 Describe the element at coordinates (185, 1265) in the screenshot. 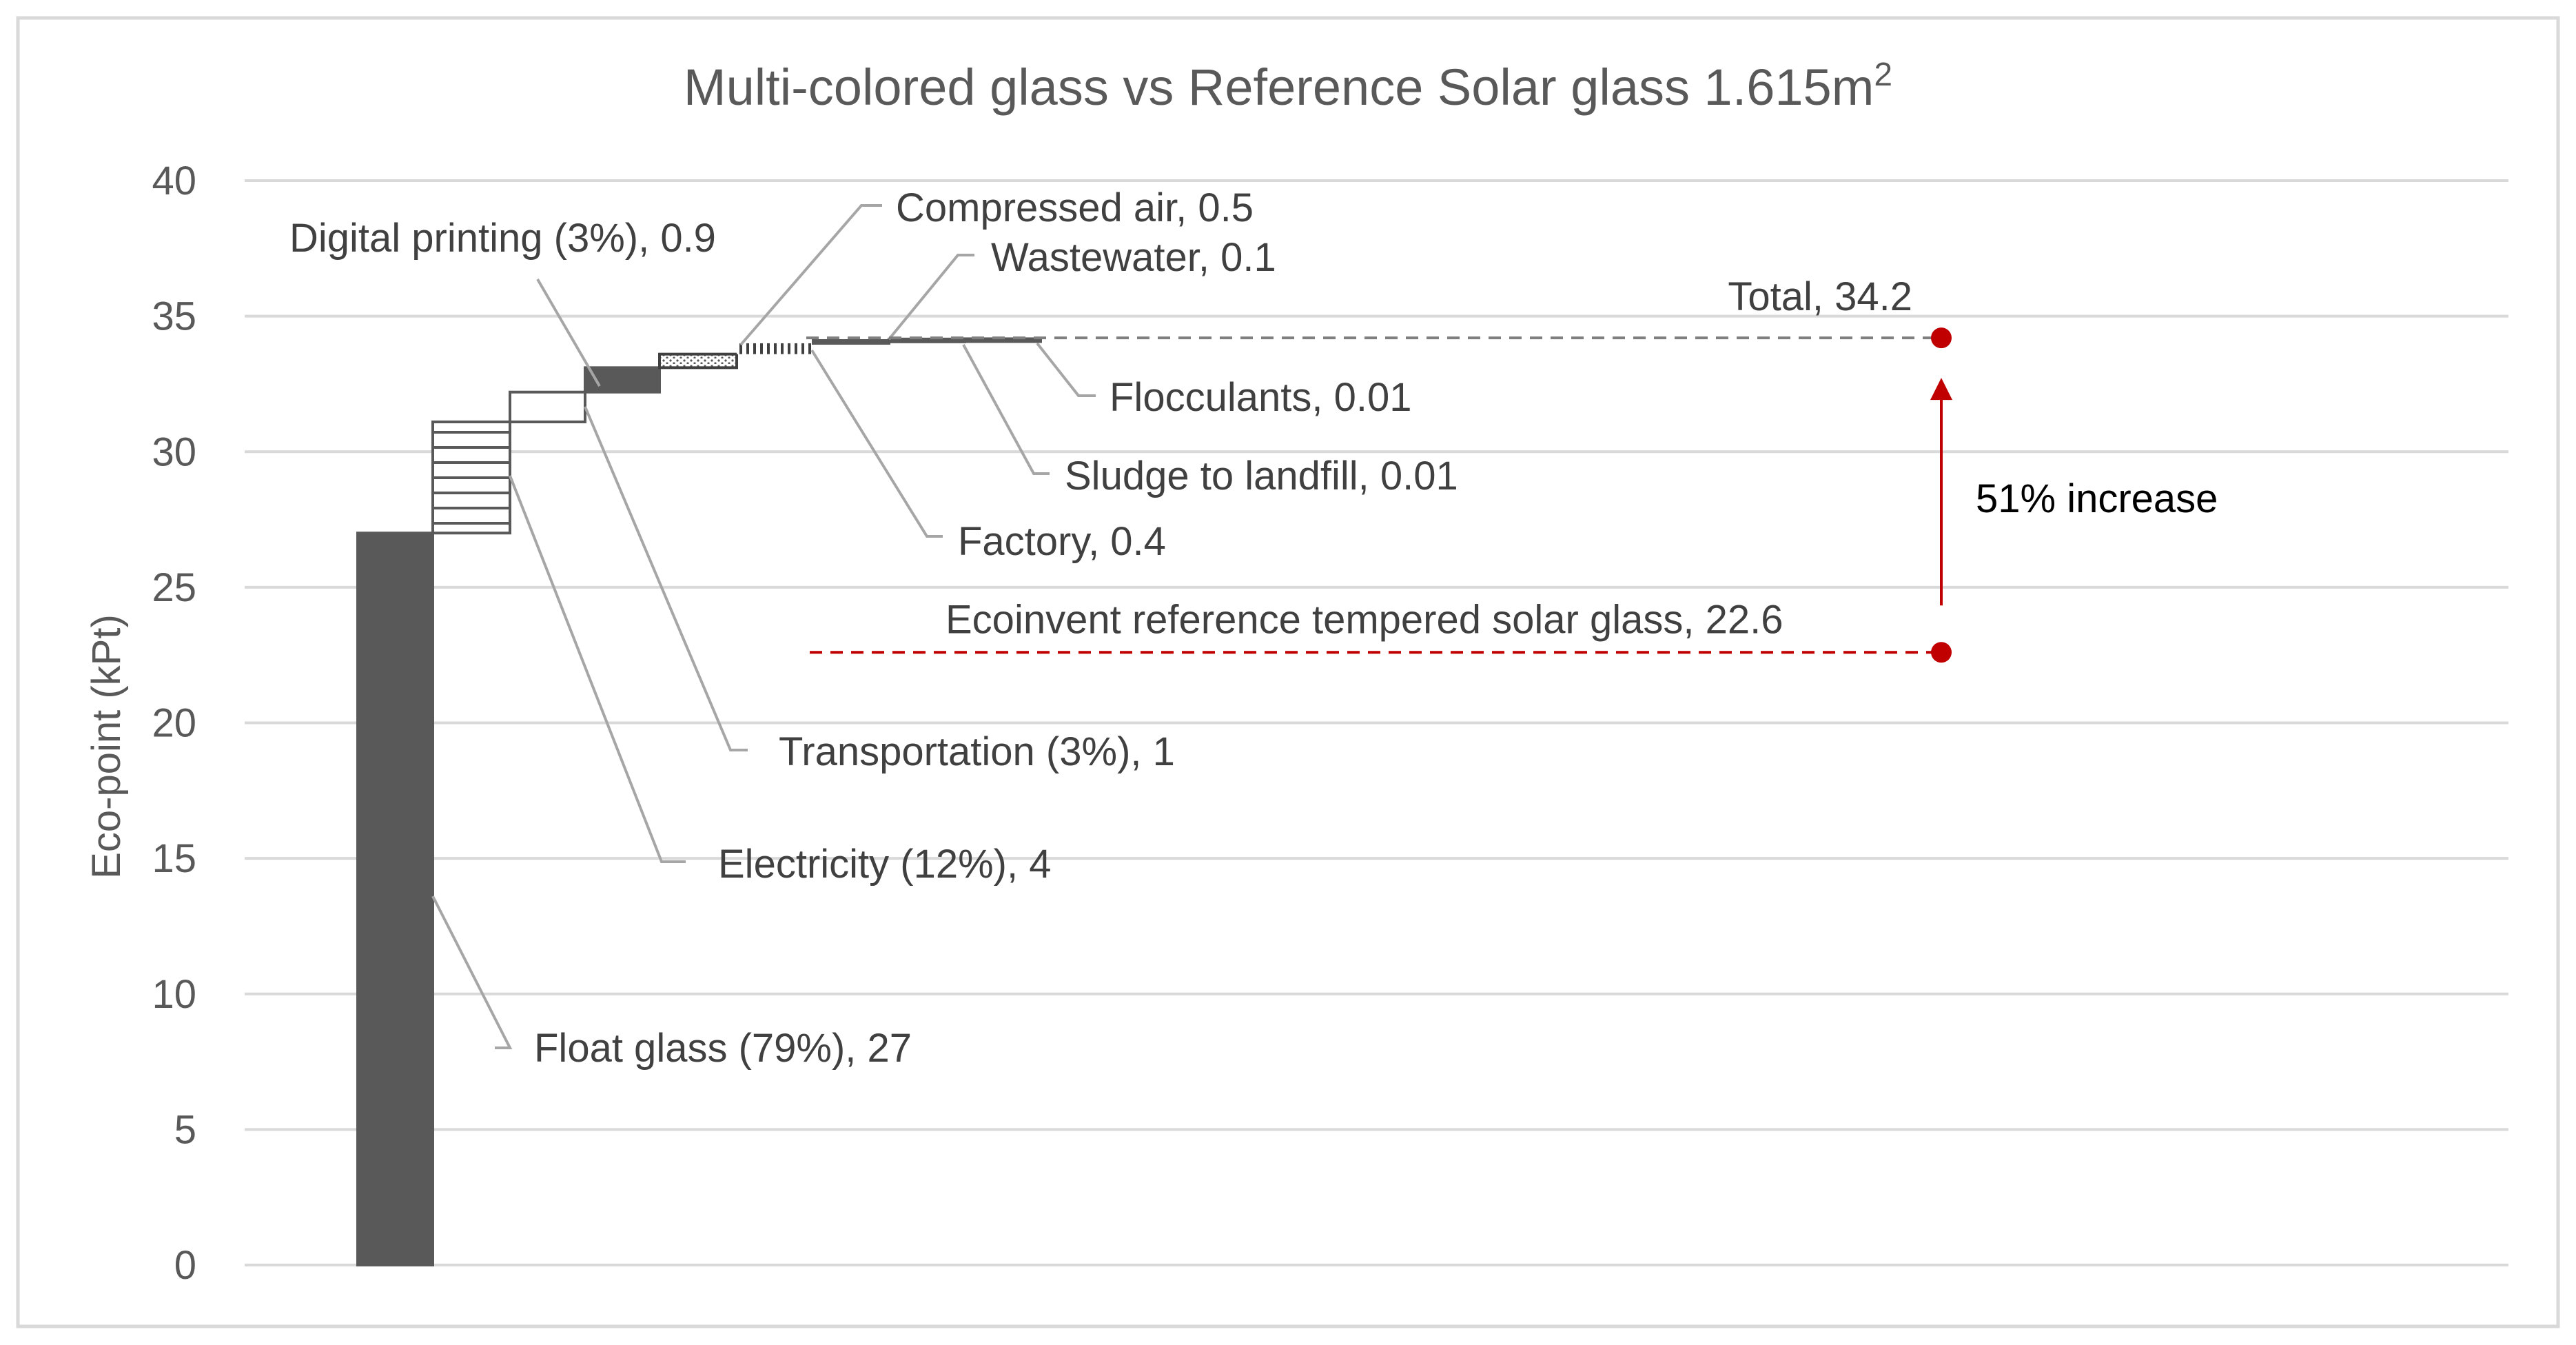

I see `y-tick-label: 0` at that location.